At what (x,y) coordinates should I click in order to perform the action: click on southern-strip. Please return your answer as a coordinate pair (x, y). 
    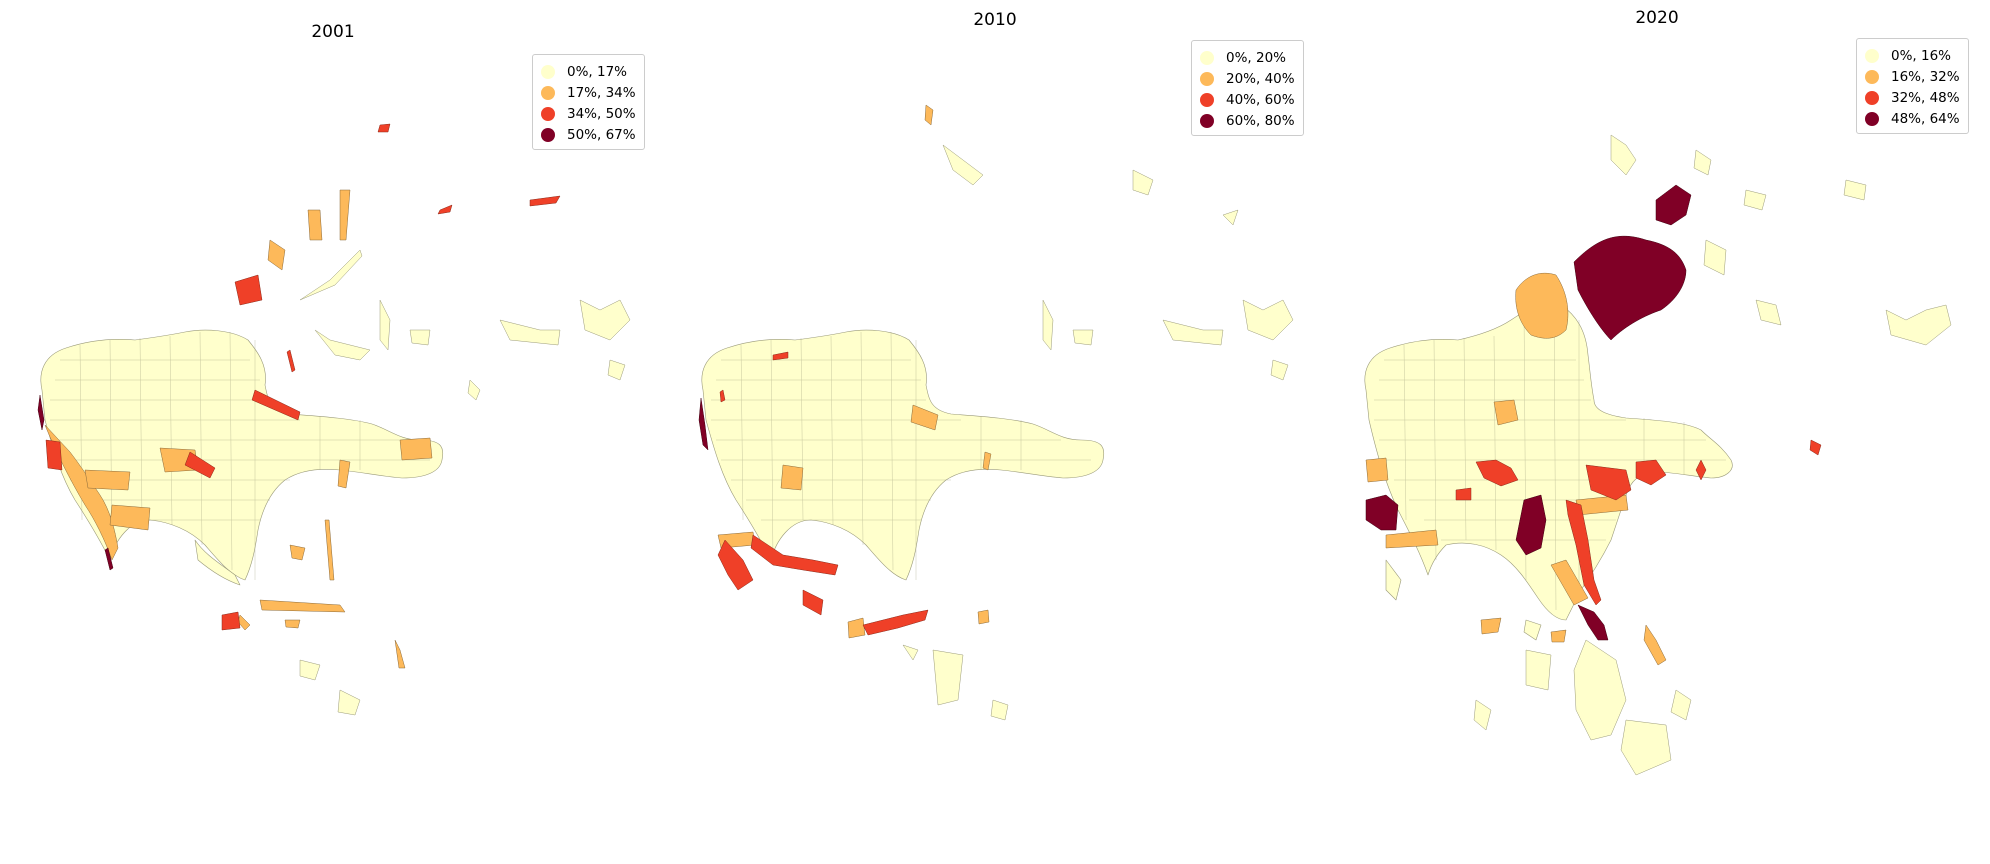
    Looking at the image, I should click on (217, 562).